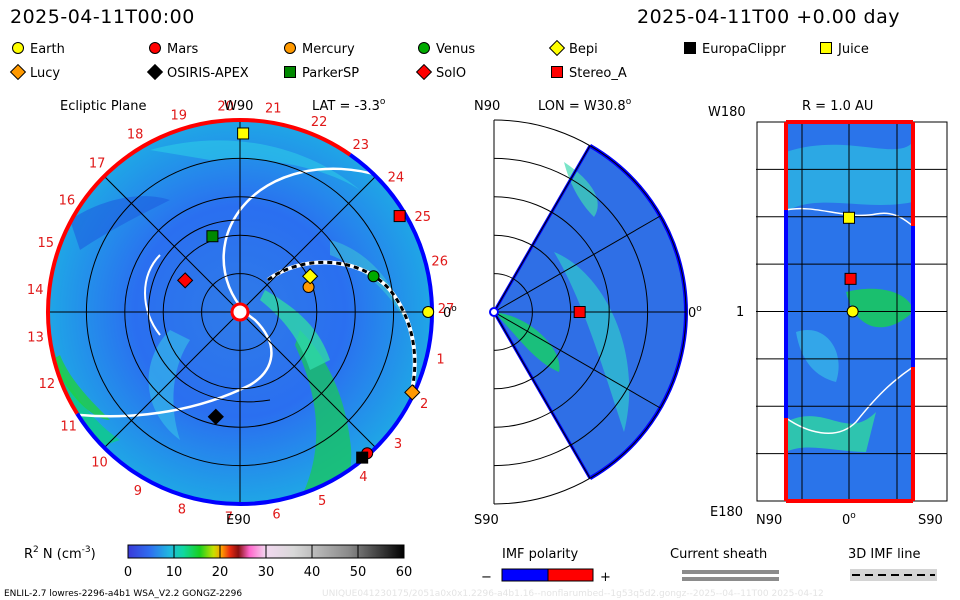 The height and width of the screenshot is (600, 960). What do you see at coordinates (486, 520) in the screenshot?
I see `meridional-s-label: S90` at bounding box center [486, 520].